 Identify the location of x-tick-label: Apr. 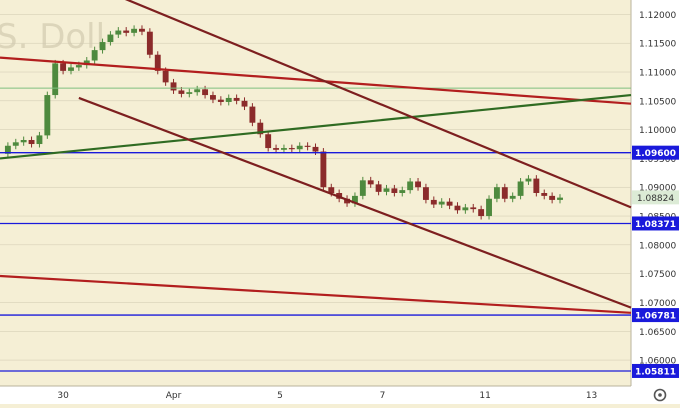
(174, 396).